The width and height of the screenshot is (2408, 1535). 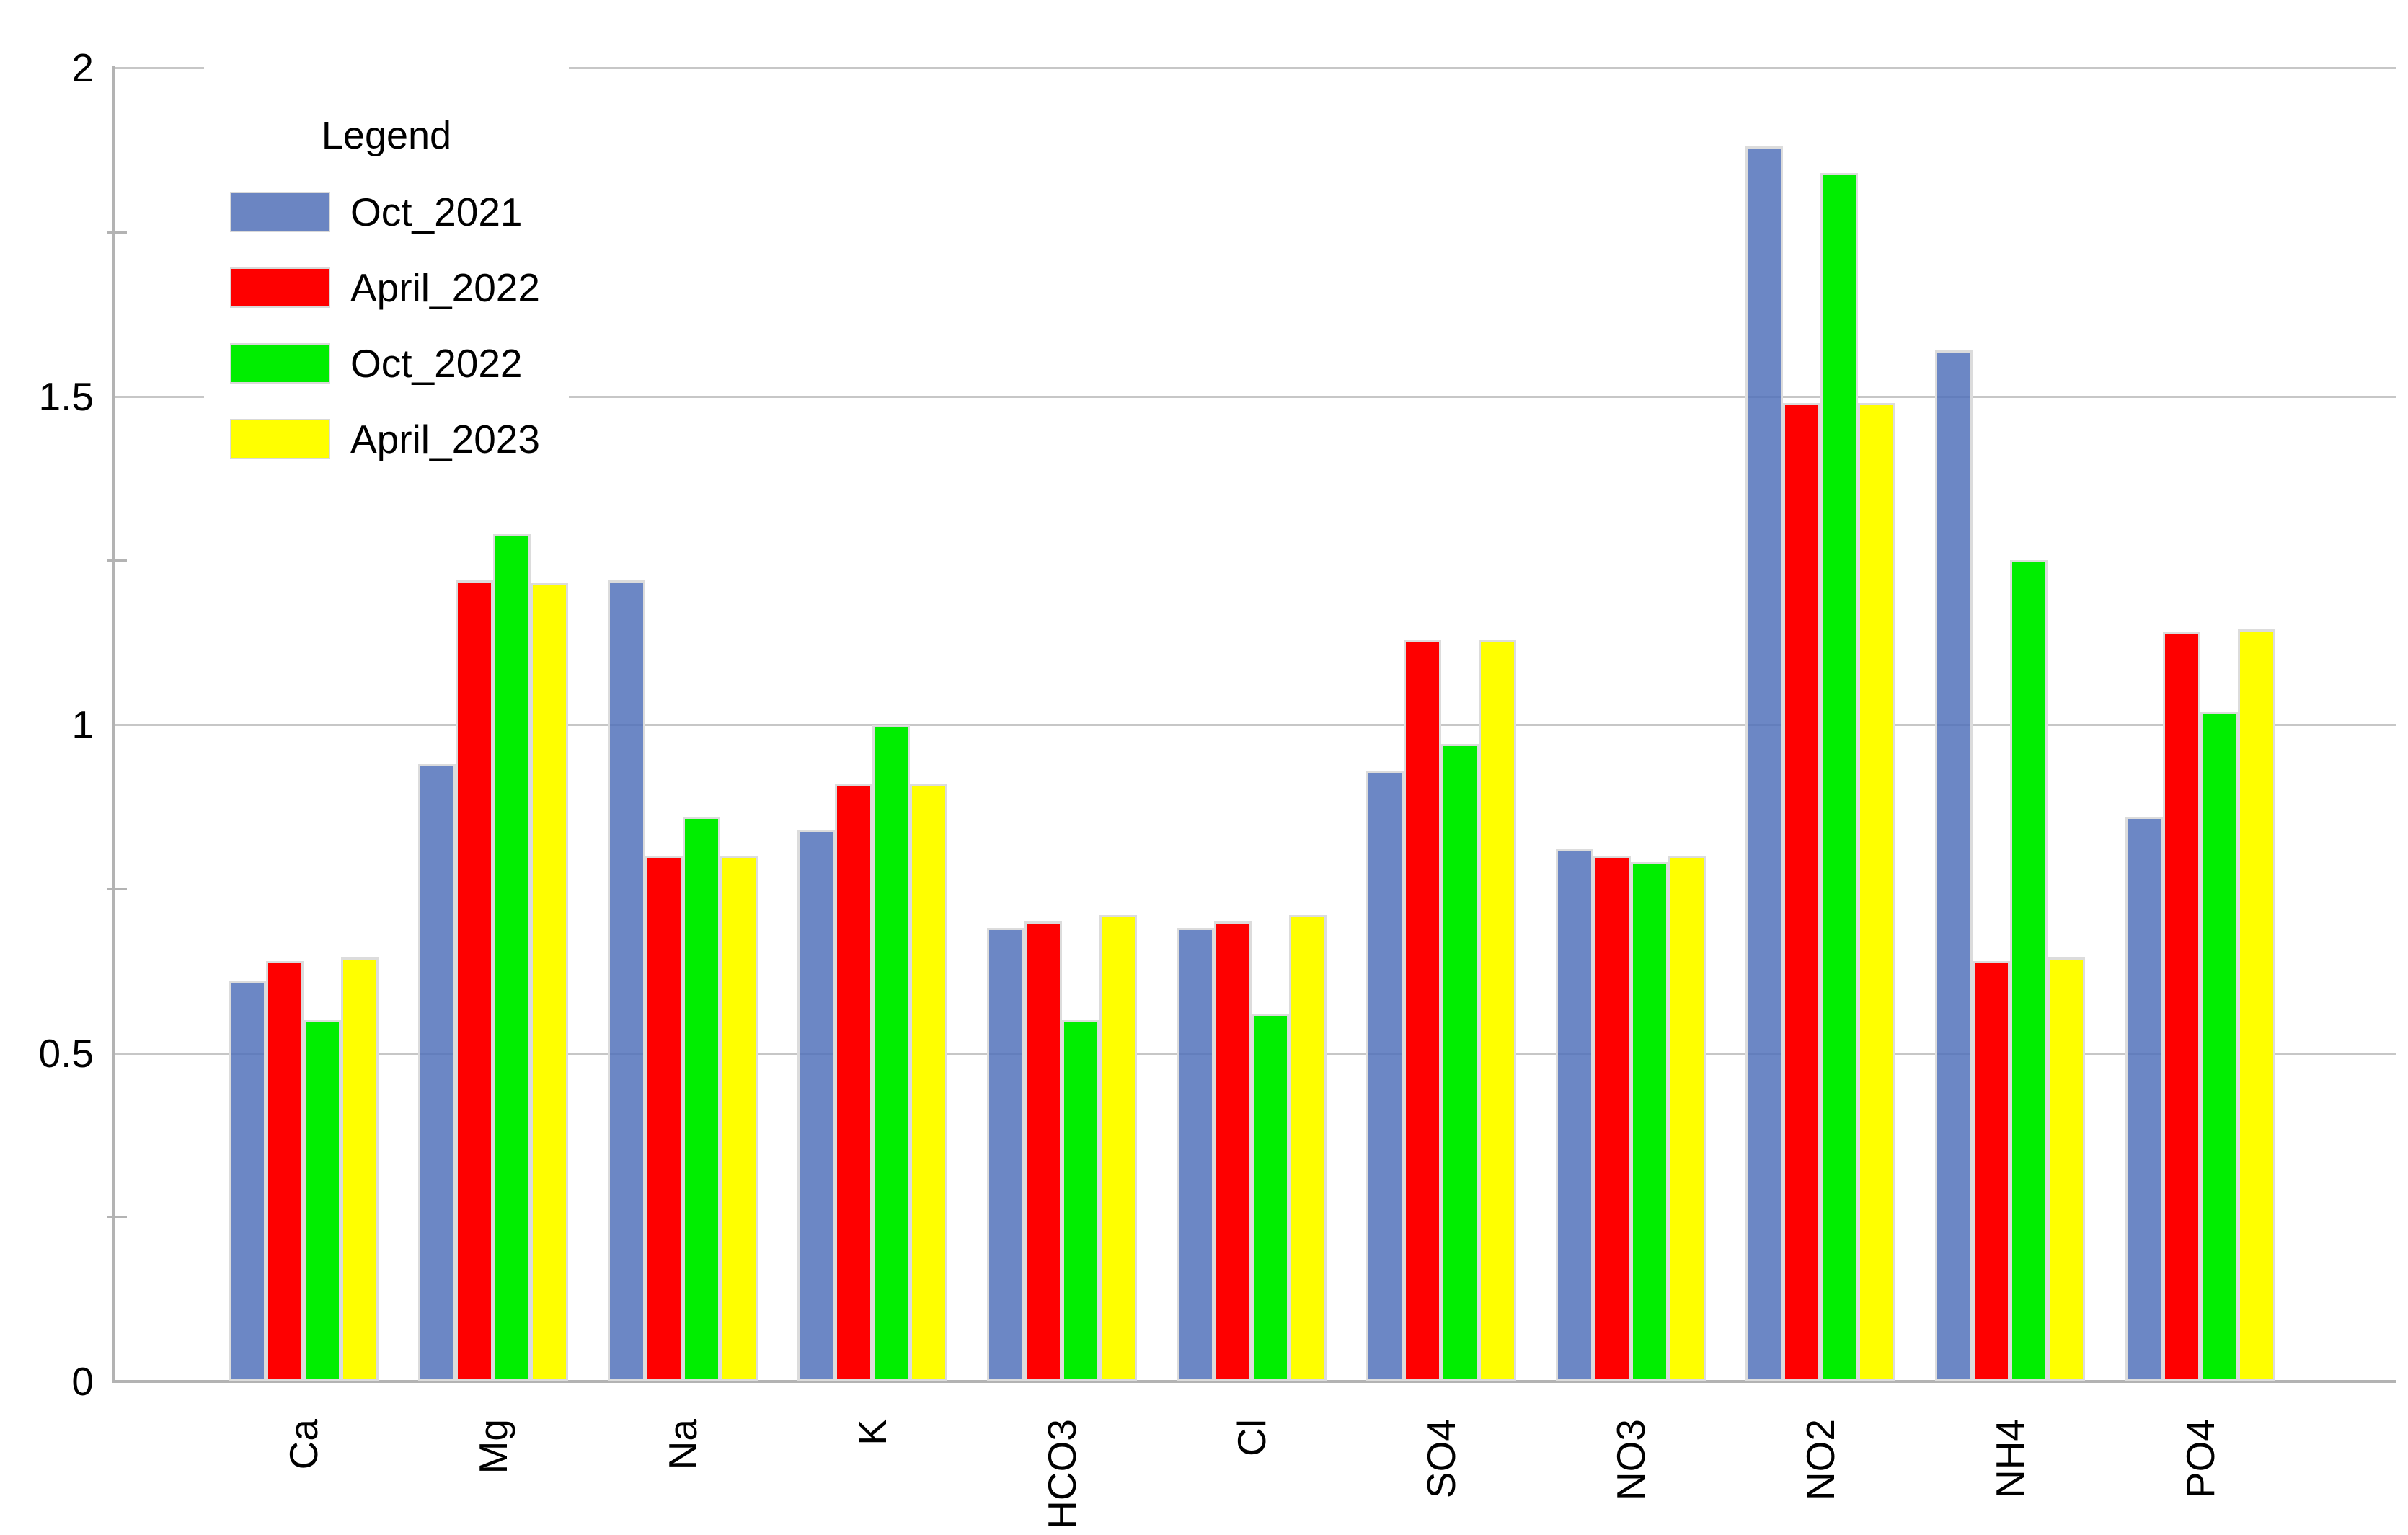 What do you see at coordinates (1005, 1154) in the screenshot?
I see `bar-oct-2021-hco3` at bounding box center [1005, 1154].